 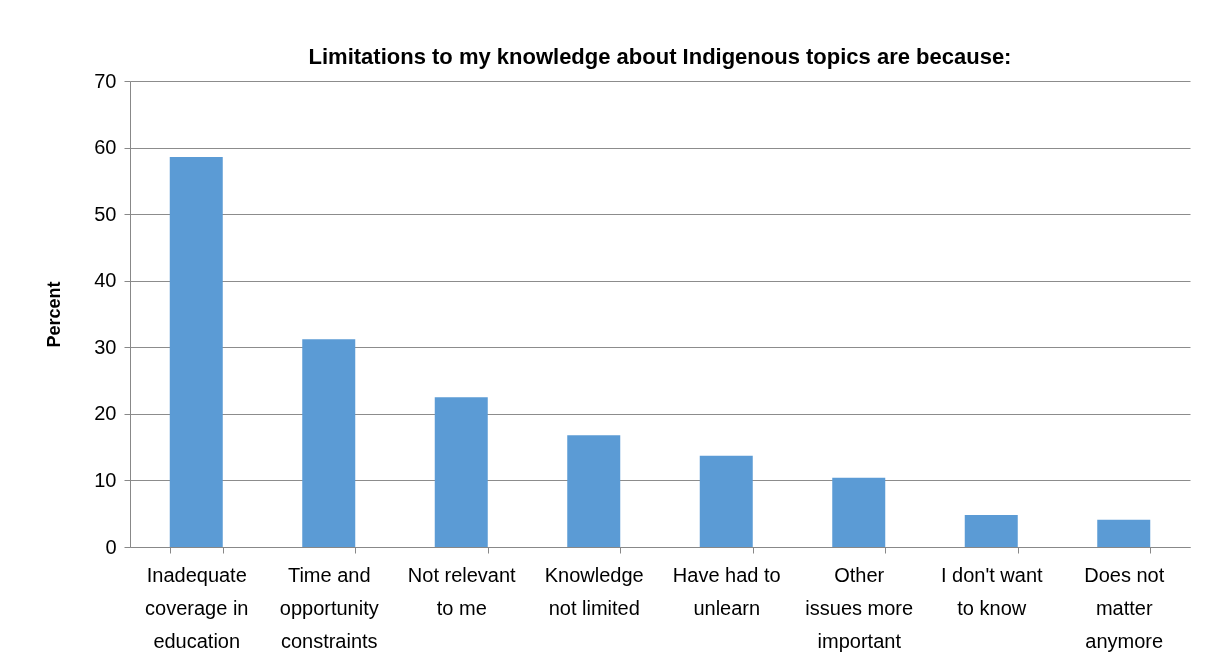 What do you see at coordinates (105, 413) in the screenshot?
I see `y-tick-label: 20` at bounding box center [105, 413].